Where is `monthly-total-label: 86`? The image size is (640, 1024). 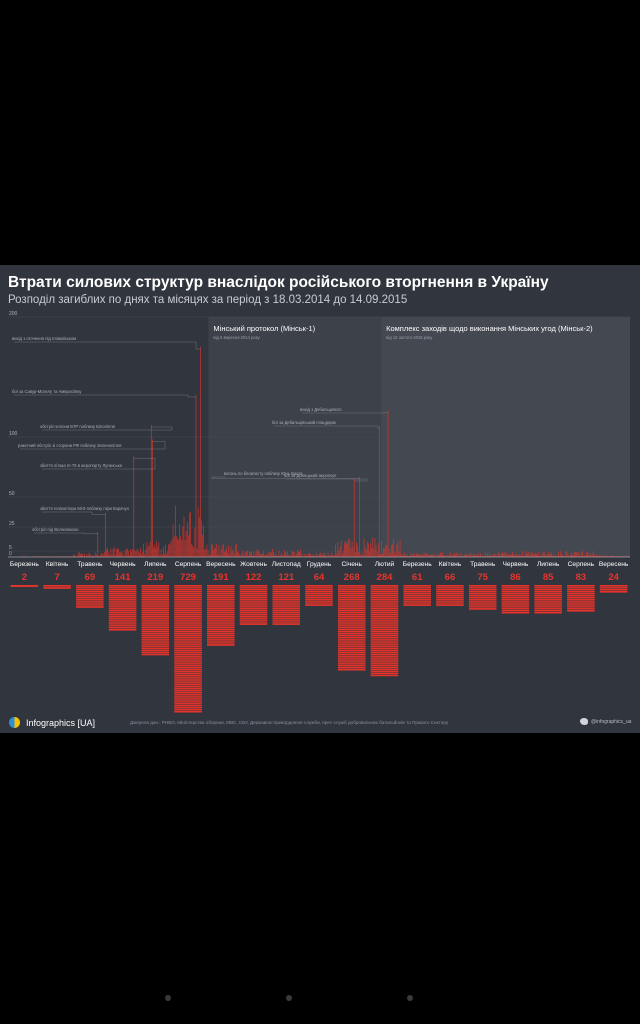 monthly-total-label: 86 is located at coordinates (515, 577).